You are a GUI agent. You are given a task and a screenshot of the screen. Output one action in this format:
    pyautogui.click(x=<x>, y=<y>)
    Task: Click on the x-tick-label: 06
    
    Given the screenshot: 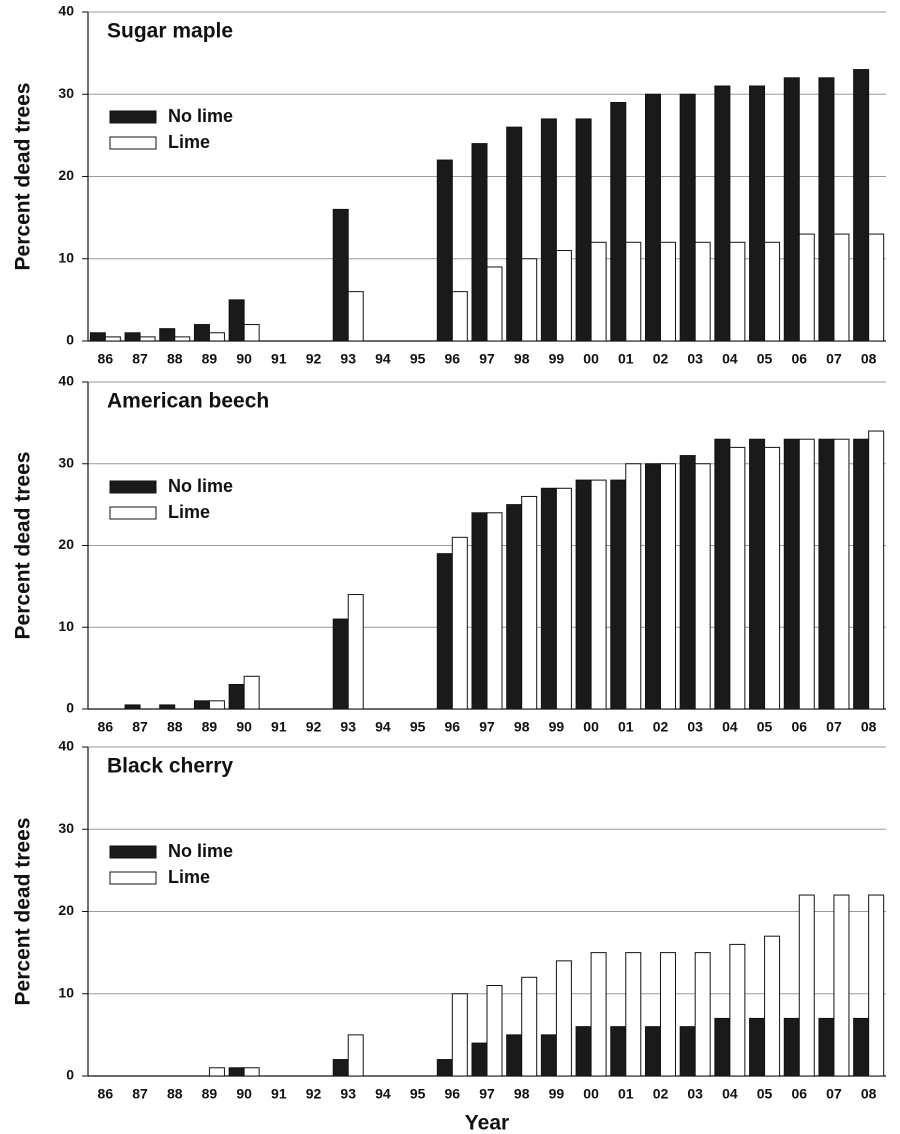 What is the action you would take?
    pyautogui.click(x=799, y=1094)
    